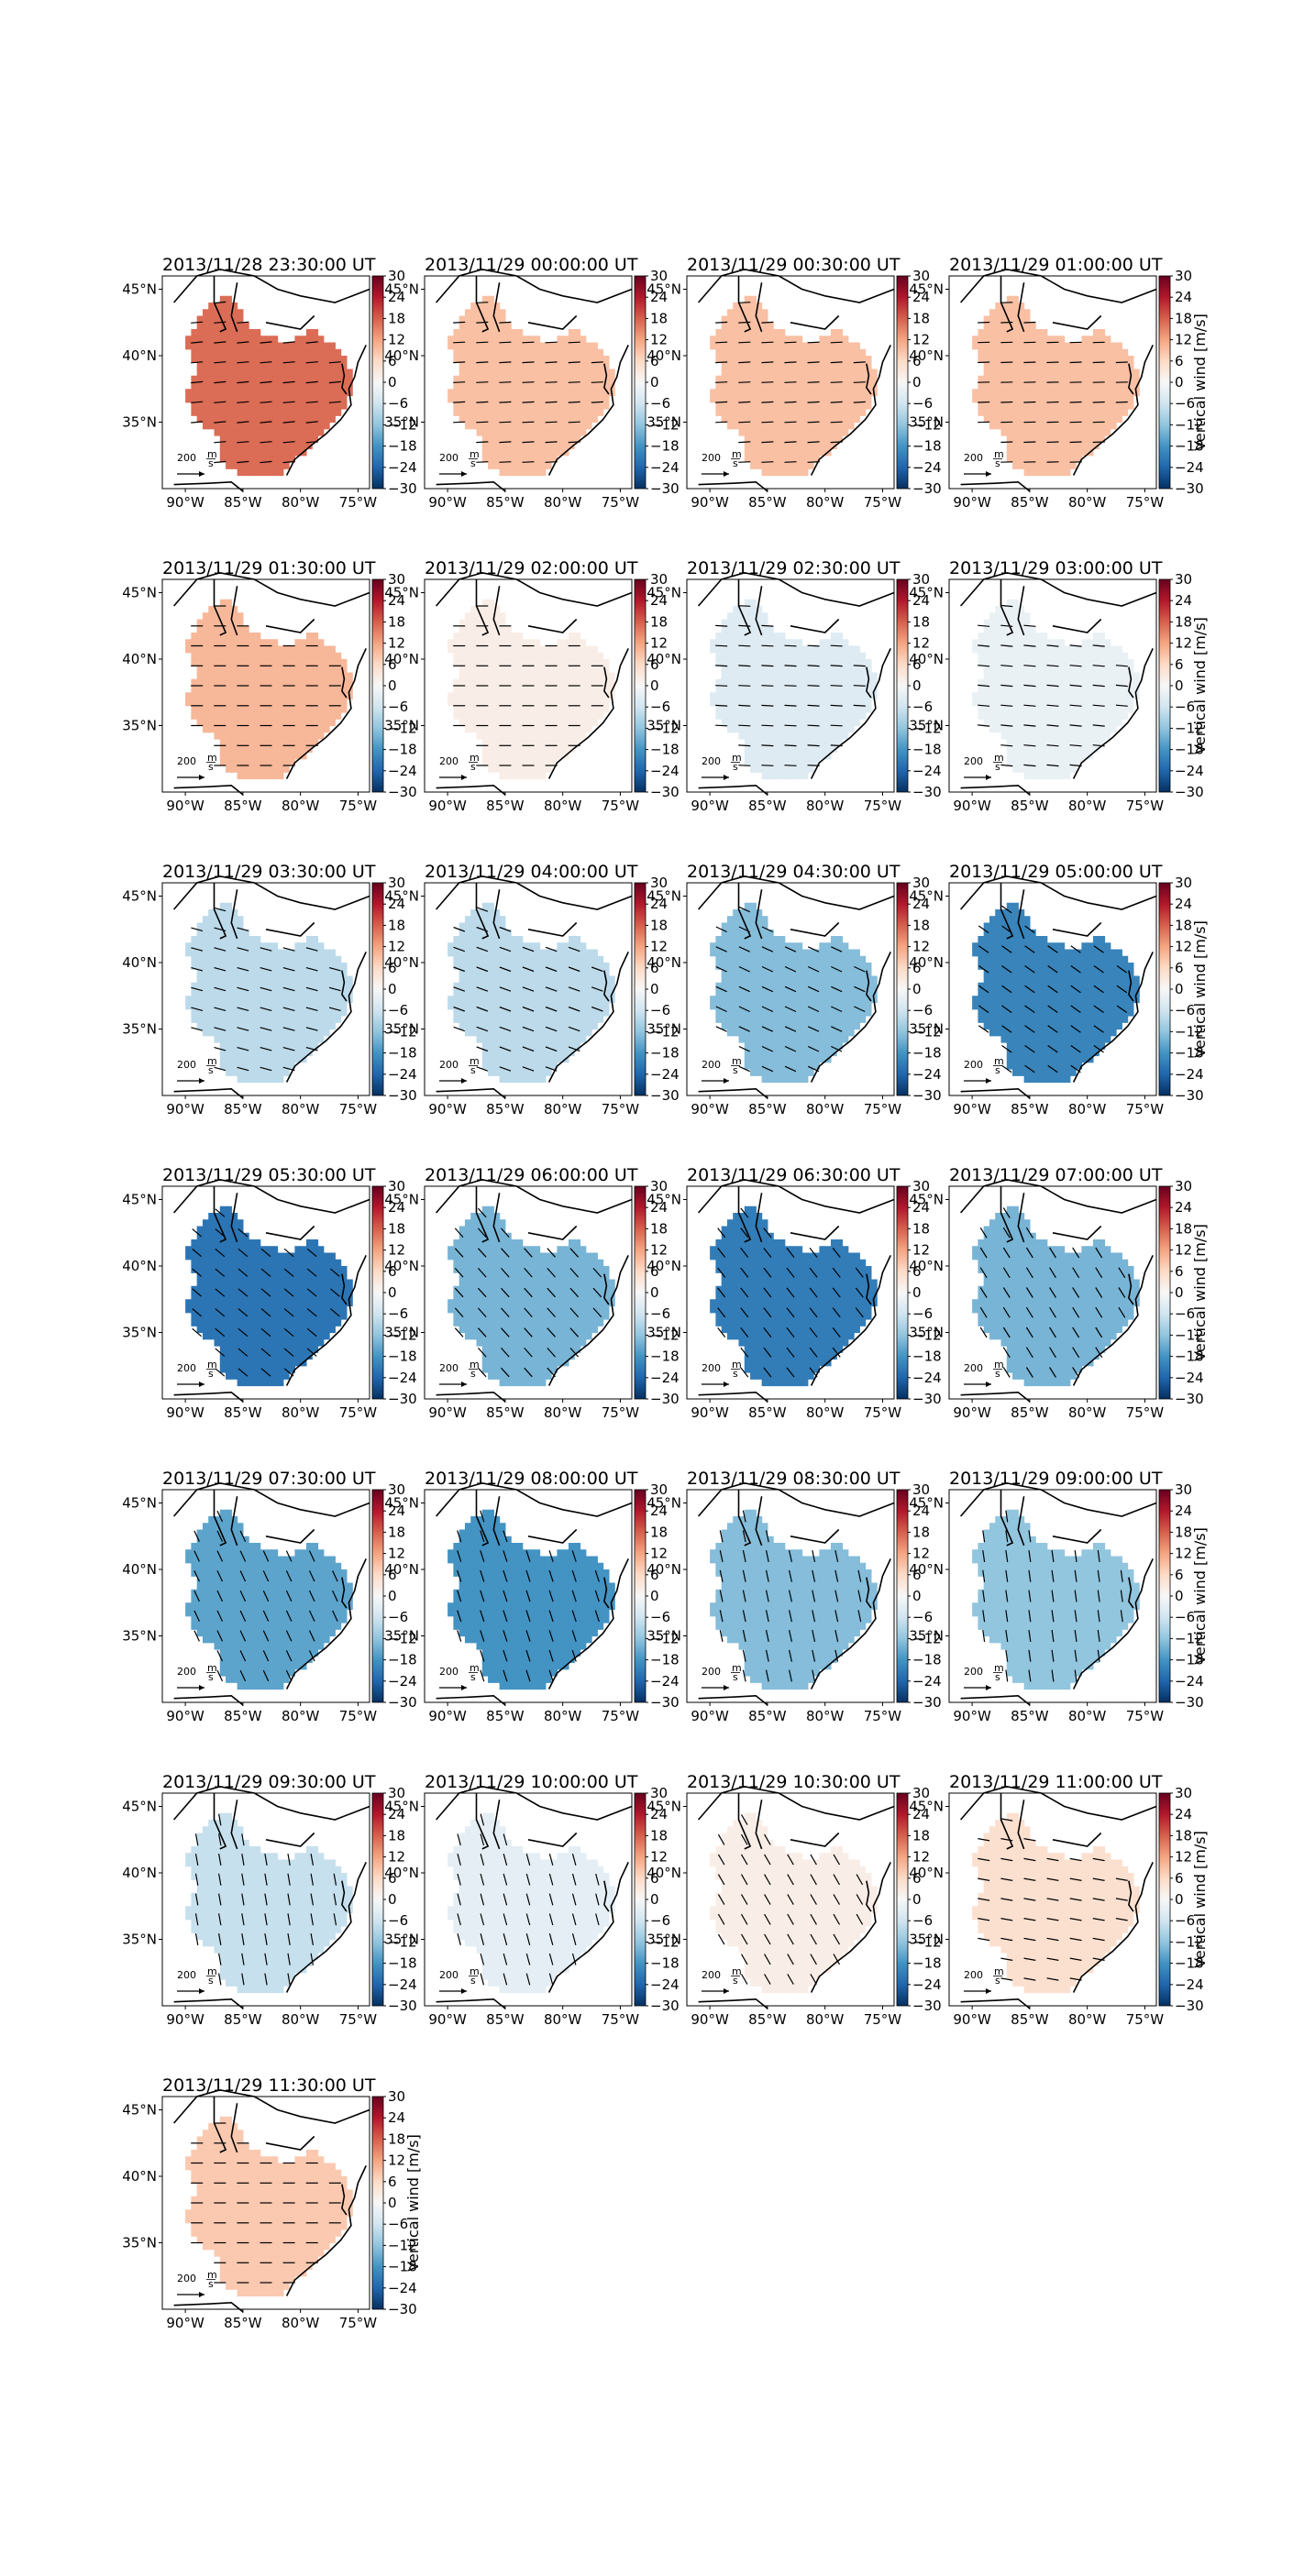  I want to click on lat-tick-label: 40°N, so click(139, 659).